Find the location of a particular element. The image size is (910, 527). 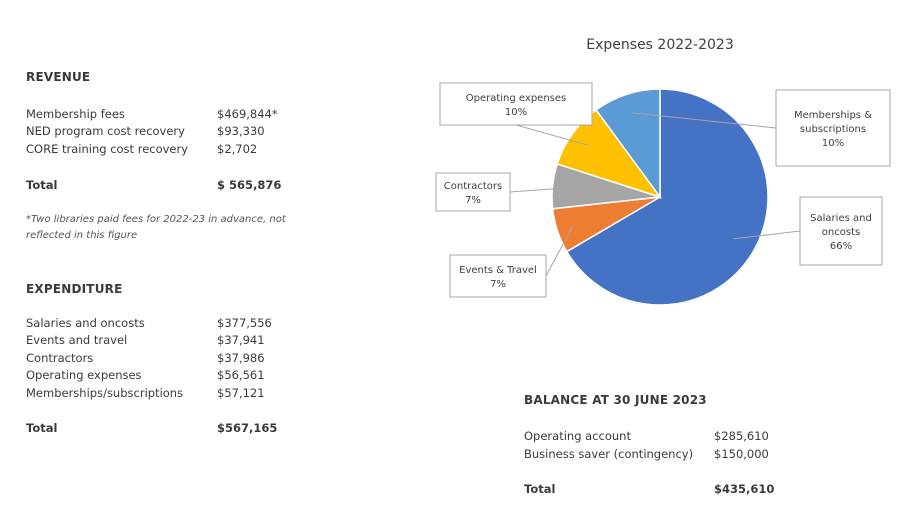

slice-name-label: Memberships & is located at coordinates (833, 115).